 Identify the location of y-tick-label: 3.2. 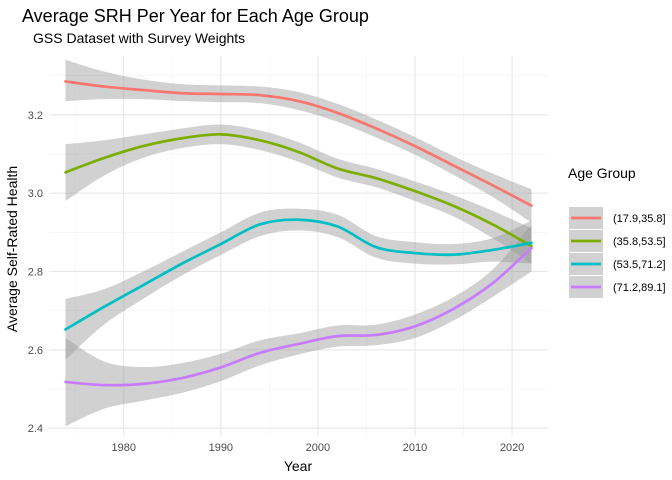
(35, 116).